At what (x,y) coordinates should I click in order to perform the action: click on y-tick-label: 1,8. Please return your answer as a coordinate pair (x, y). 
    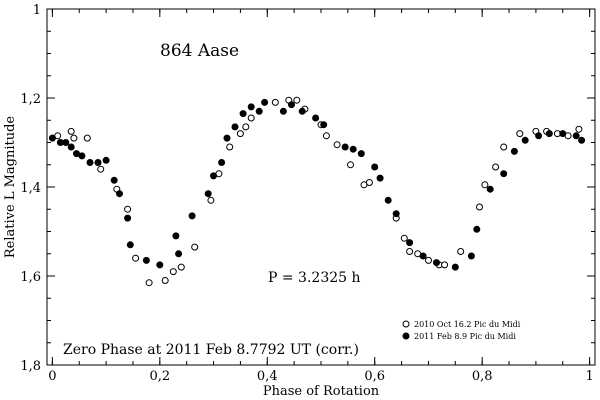
    Looking at the image, I should click on (30, 366).